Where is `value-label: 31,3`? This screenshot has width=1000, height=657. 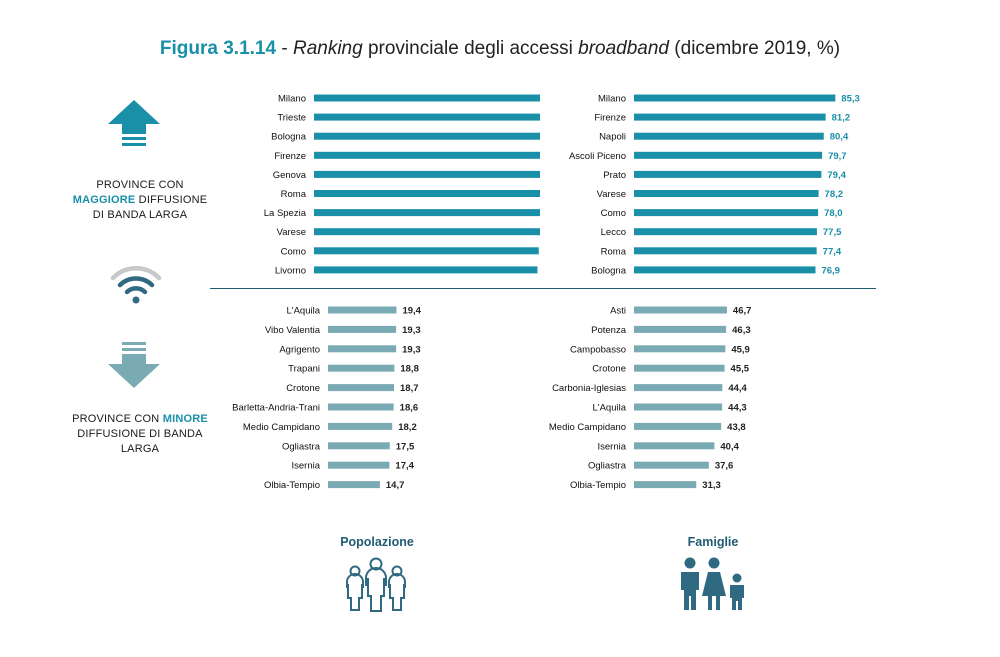
value-label: 31,3 is located at coordinates (711, 485).